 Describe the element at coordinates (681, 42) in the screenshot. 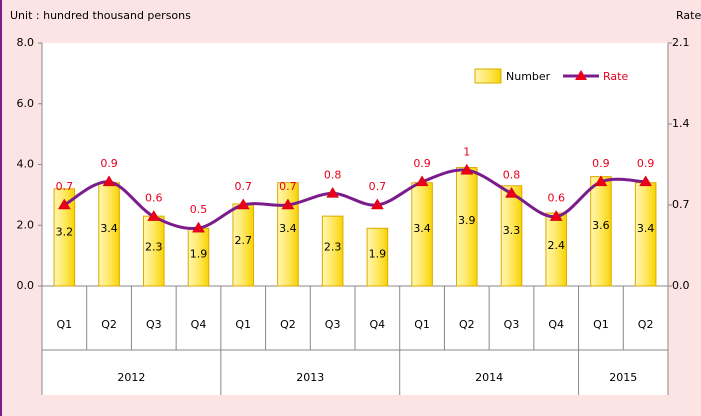

I see `y2-tick-label: 2.1` at that location.